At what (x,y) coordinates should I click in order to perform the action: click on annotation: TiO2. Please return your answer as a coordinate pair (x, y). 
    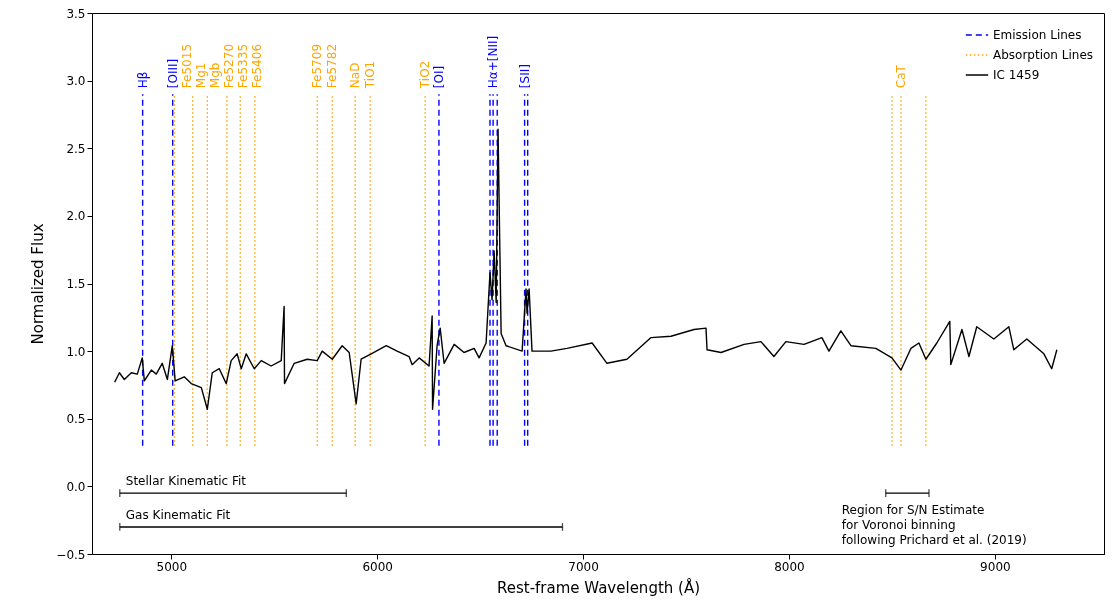
    Looking at the image, I should click on (425, 75).